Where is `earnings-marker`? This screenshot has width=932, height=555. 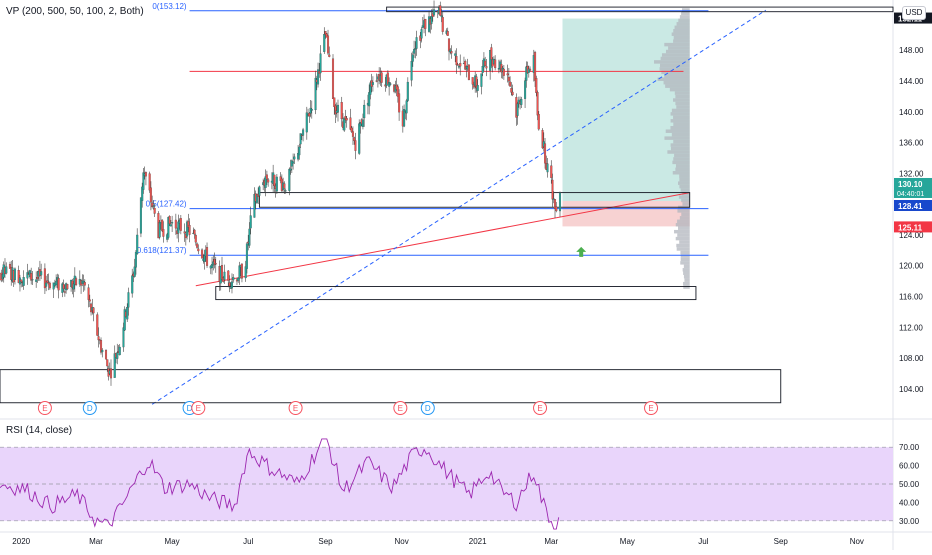 earnings-marker is located at coordinates (44, 408).